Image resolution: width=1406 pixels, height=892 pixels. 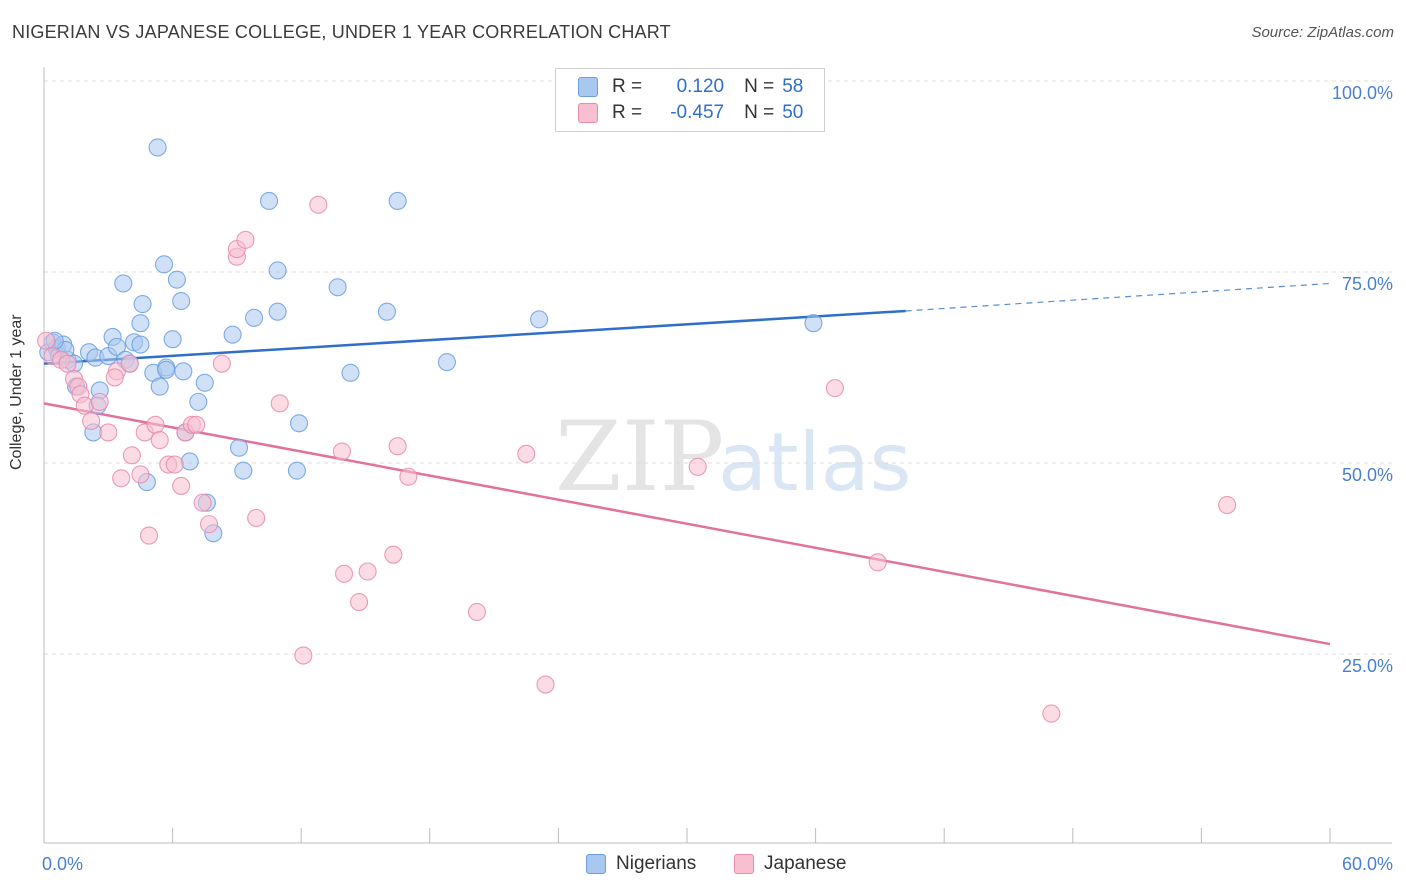 I want to click on y-tick-label: 50.0%, so click(x=1367, y=475).